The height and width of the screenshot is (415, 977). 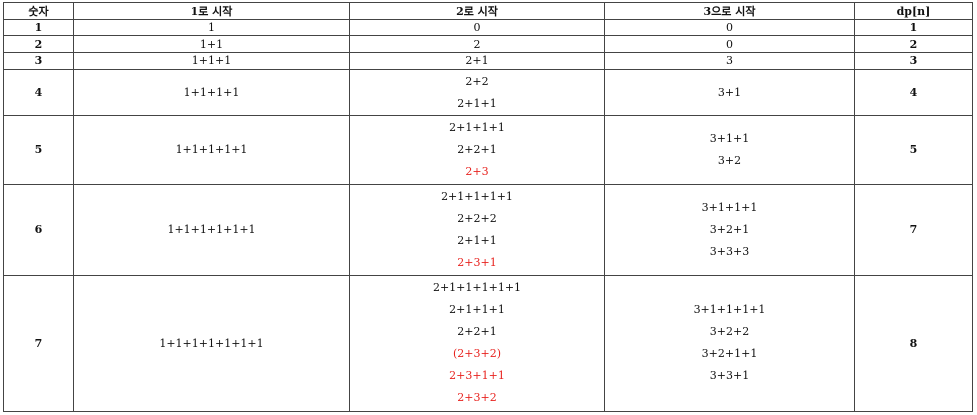 What do you see at coordinates (729, 150) in the screenshot?
I see `cell-start-3: 3+1+1 3+2` at bounding box center [729, 150].